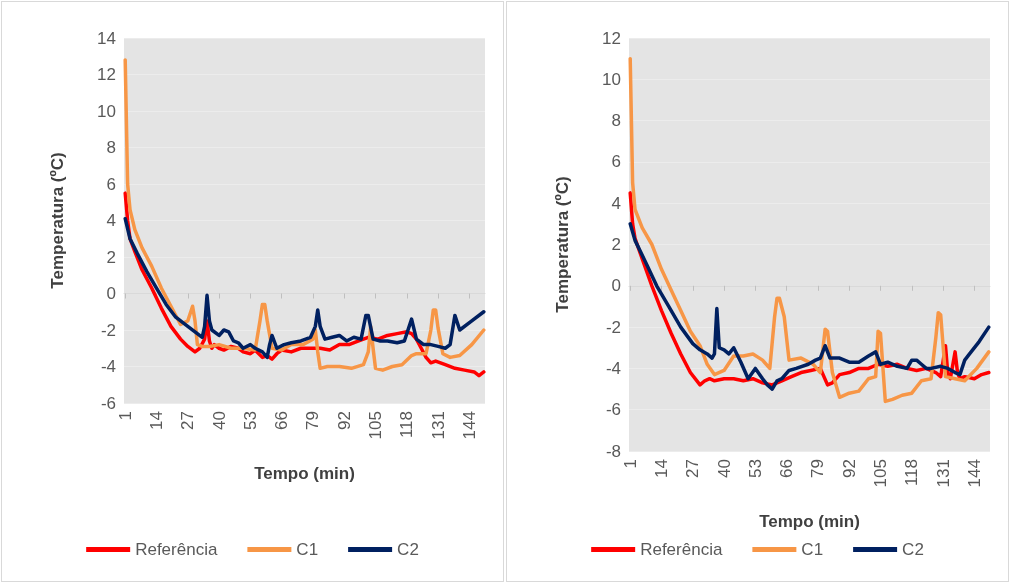  What do you see at coordinates (106, 38) in the screenshot?
I see `y-tick-label: 14` at bounding box center [106, 38].